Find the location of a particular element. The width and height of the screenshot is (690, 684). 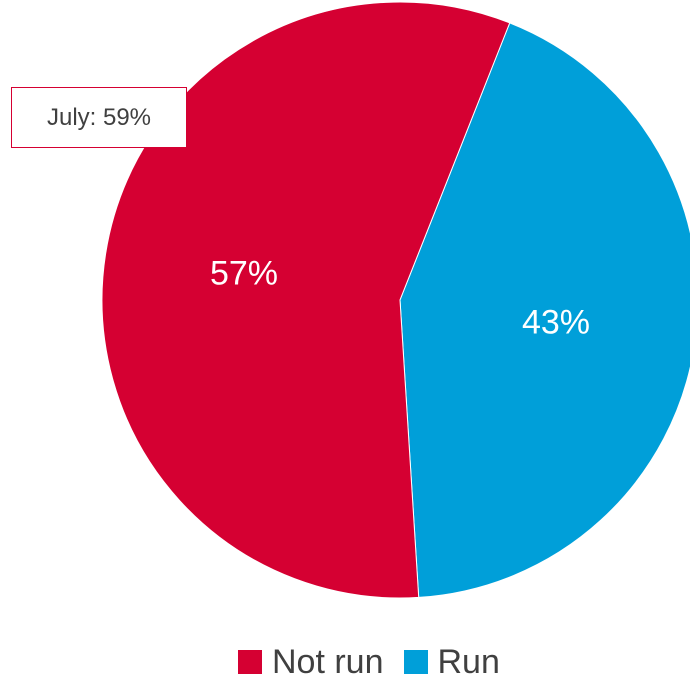

legend-label-not-run: Not run is located at coordinates (328, 661).